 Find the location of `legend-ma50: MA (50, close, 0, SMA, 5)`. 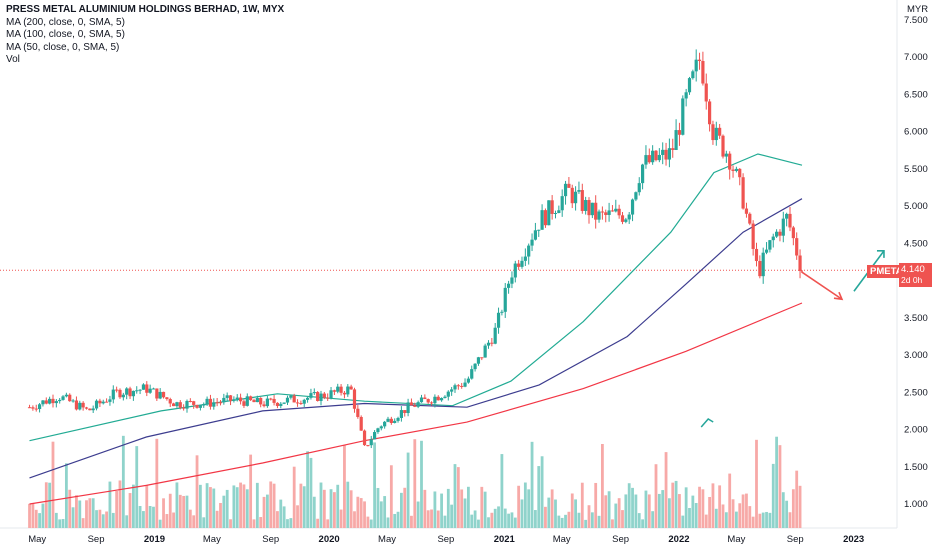

legend-ma50: MA (50, close, 0, SMA, 5) is located at coordinates (63, 47).